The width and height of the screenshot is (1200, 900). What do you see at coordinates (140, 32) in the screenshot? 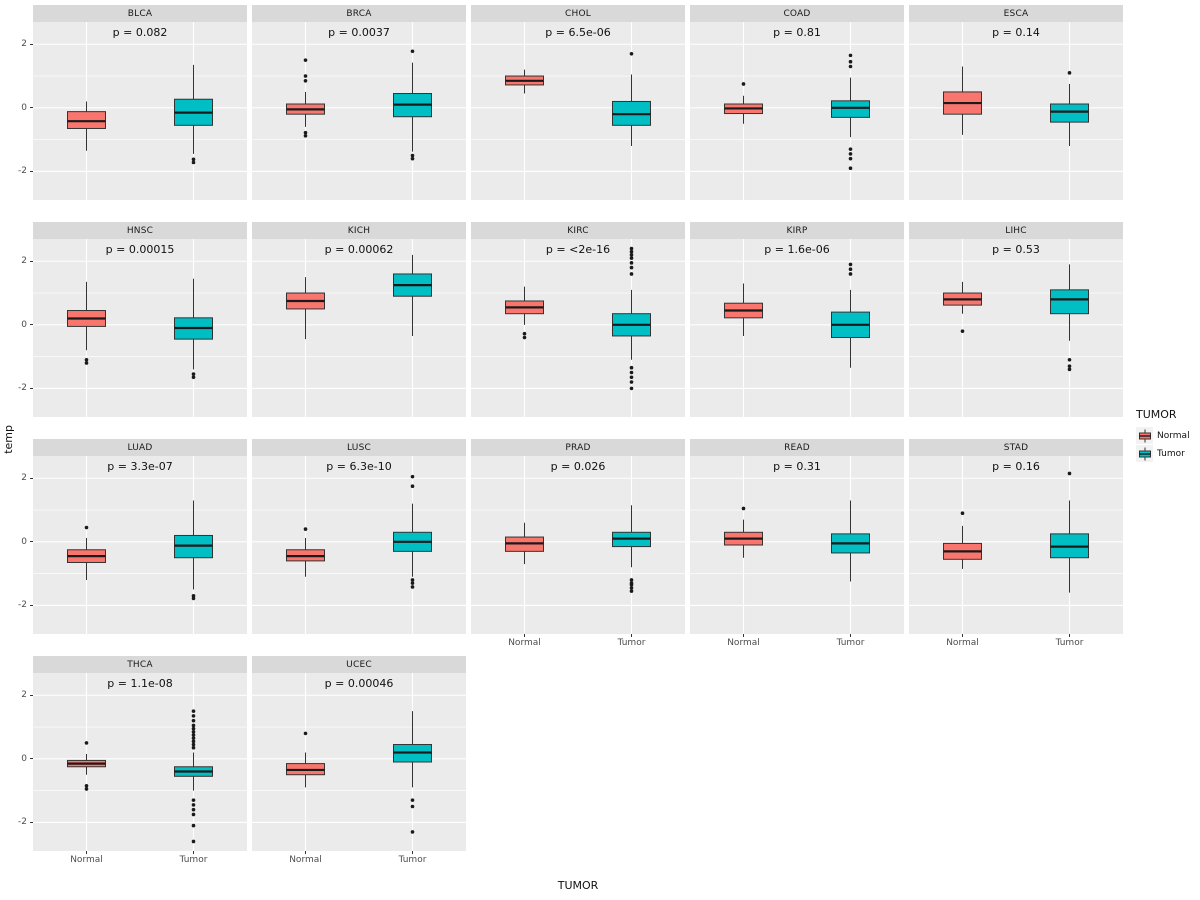
I see `p-value-label: p = 0.082` at bounding box center [140, 32].